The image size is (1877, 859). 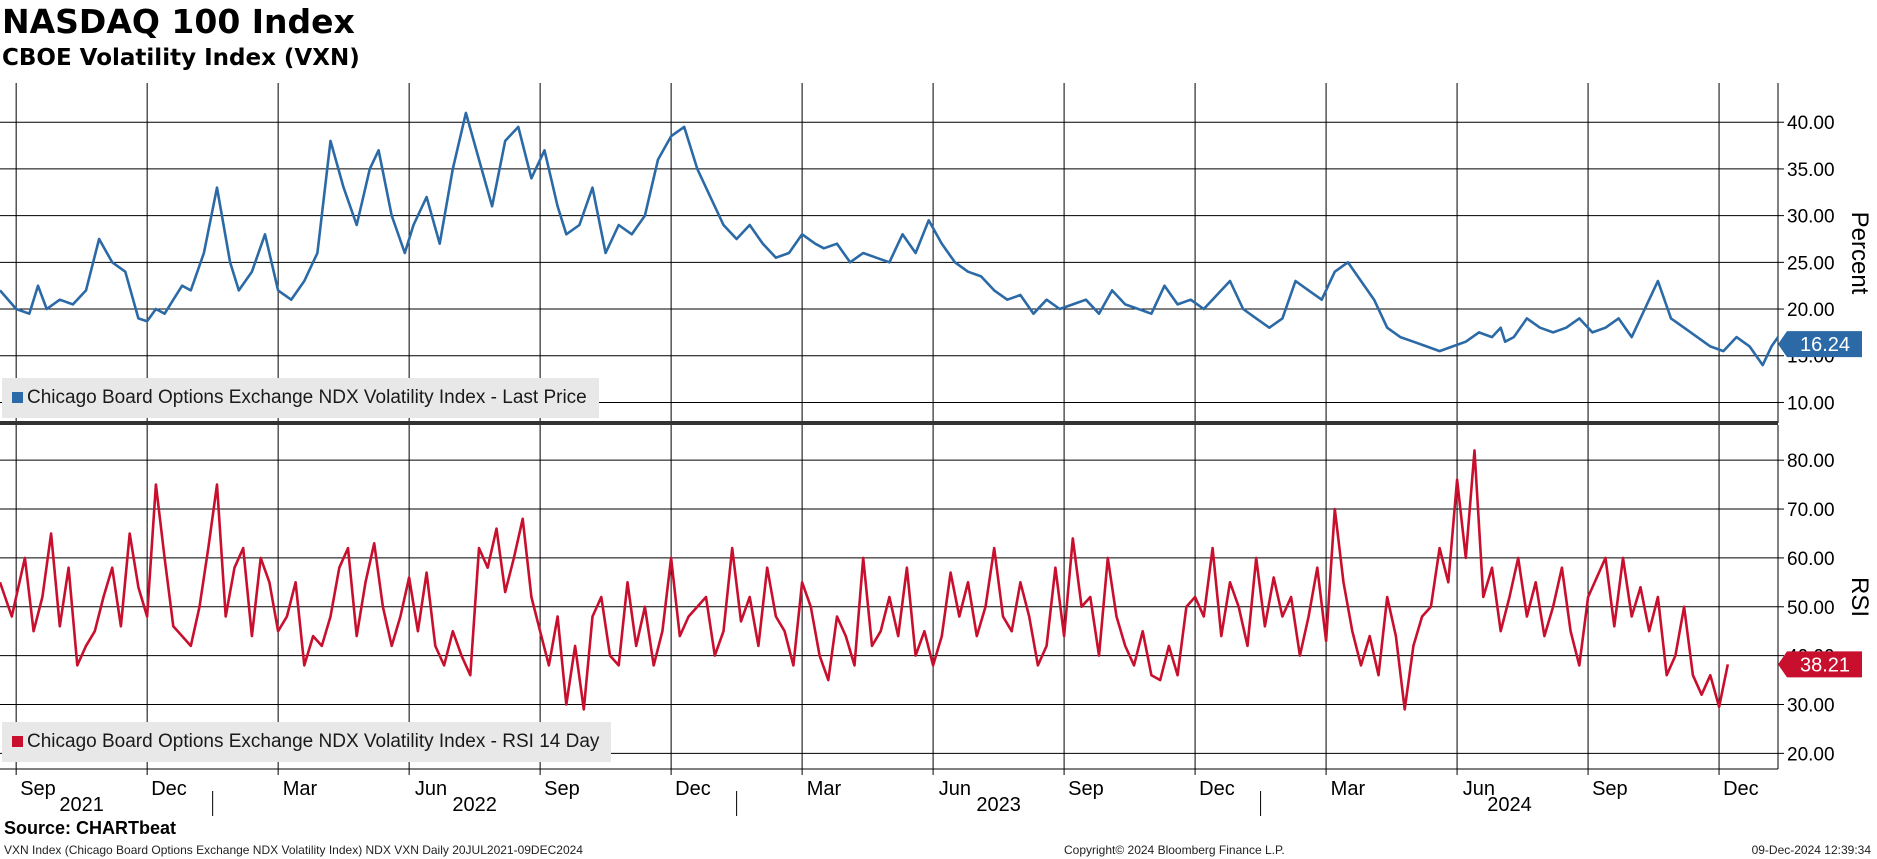 What do you see at coordinates (1610, 789) in the screenshot?
I see `x-month-label-12: Sep` at bounding box center [1610, 789].